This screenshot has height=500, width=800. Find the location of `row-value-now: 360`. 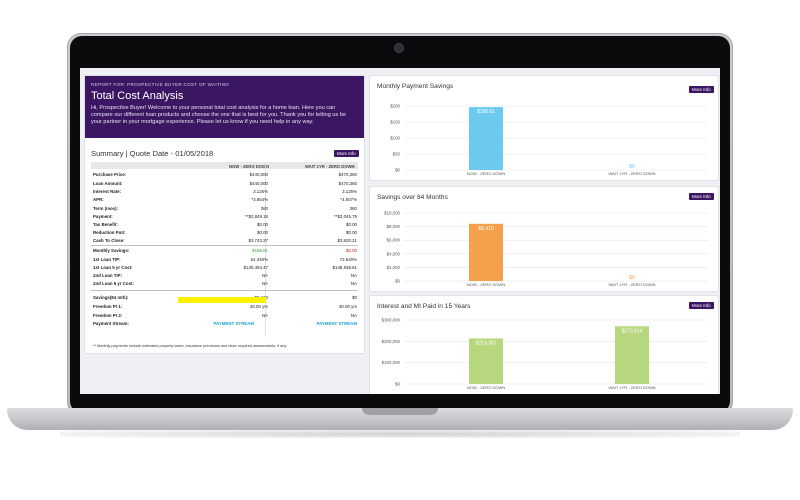

row-value-now: 360 is located at coordinates (264, 208).